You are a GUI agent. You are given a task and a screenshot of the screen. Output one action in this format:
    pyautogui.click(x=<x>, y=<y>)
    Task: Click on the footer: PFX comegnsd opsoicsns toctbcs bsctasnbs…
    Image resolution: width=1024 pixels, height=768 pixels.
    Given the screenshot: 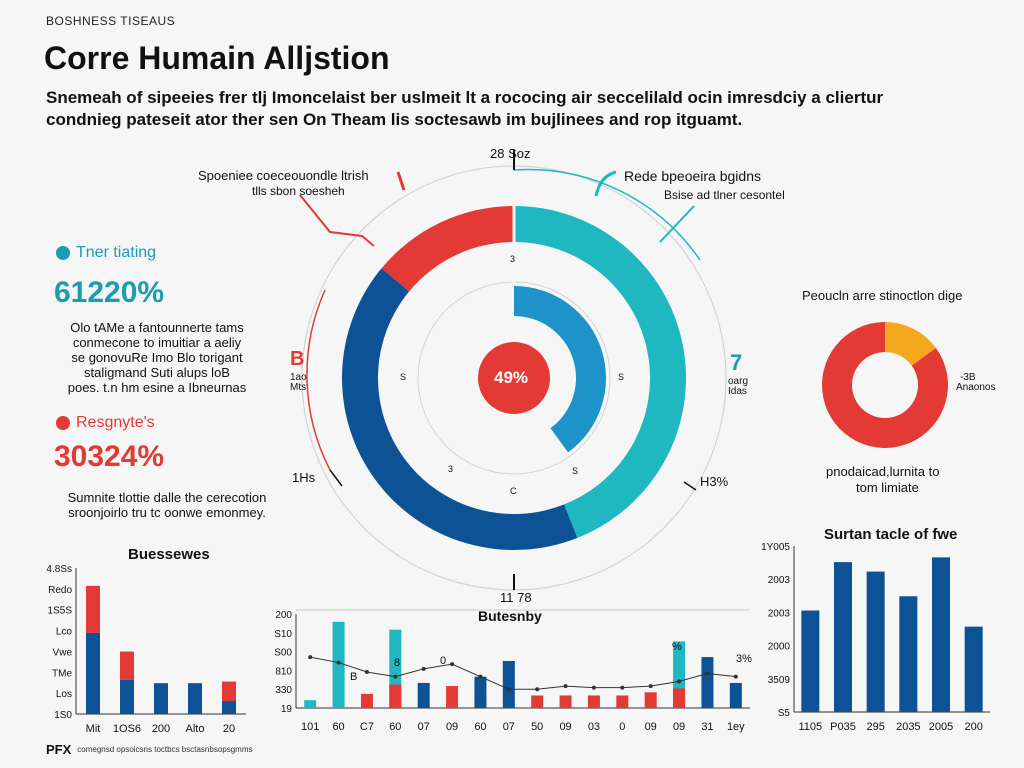 What is the action you would take?
    pyautogui.click(x=149, y=749)
    